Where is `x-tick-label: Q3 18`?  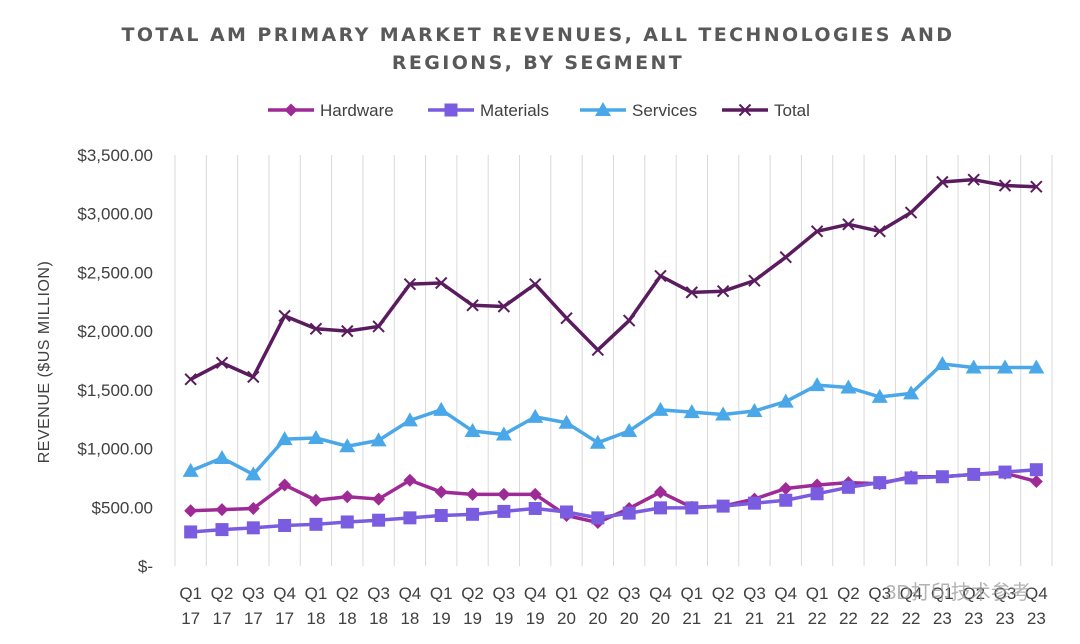 x-tick-label: Q3 18 is located at coordinates (378, 606).